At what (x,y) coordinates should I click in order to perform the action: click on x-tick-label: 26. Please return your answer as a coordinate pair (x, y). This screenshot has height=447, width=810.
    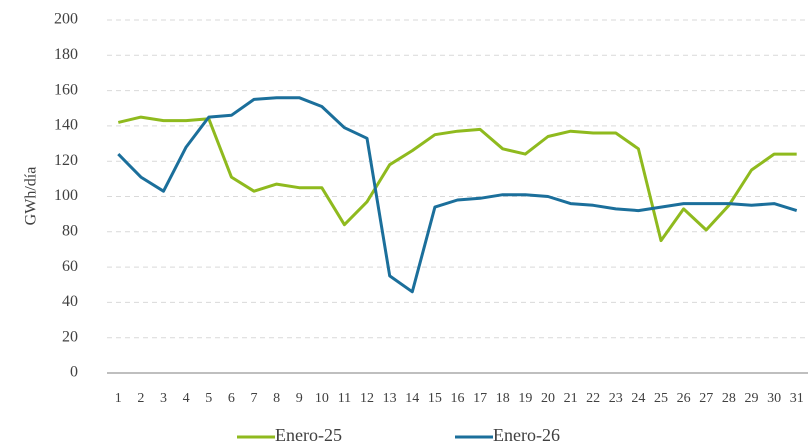
    Looking at the image, I should click on (684, 398).